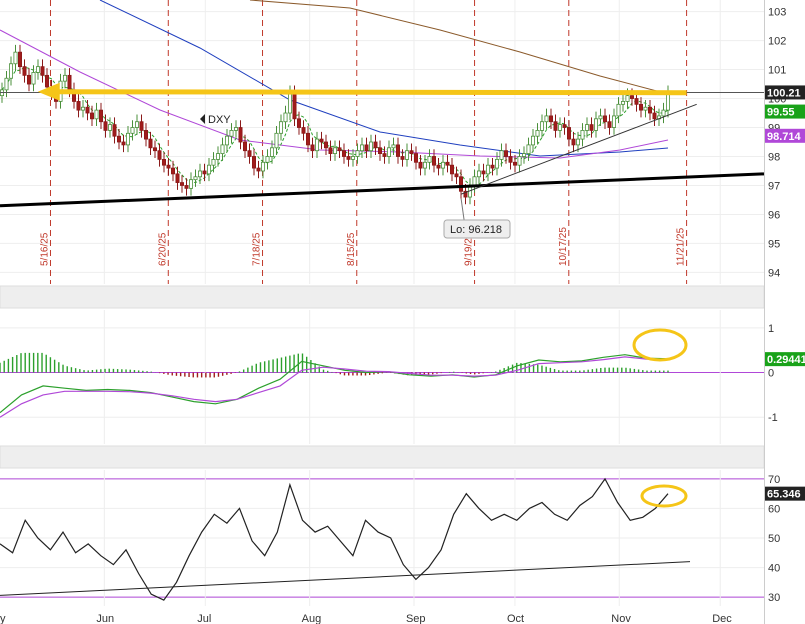  I want to click on resistance-arrow-line, so click(372, 92).